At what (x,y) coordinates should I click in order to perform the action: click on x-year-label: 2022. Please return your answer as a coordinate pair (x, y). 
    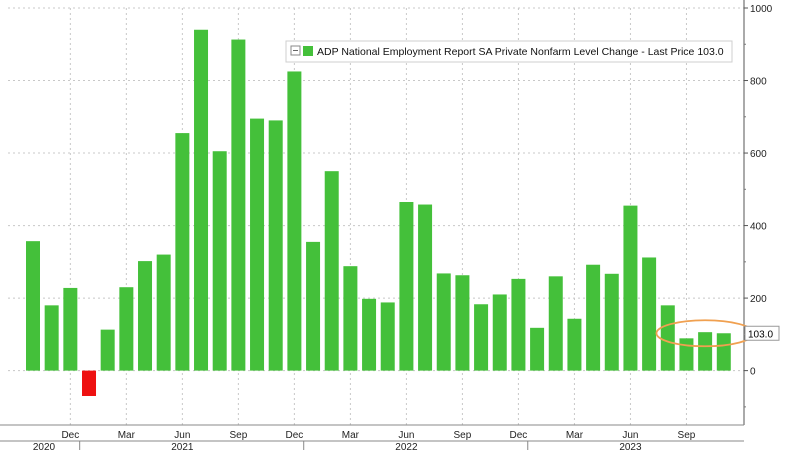
    Looking at the image, I should click on (406, 446).